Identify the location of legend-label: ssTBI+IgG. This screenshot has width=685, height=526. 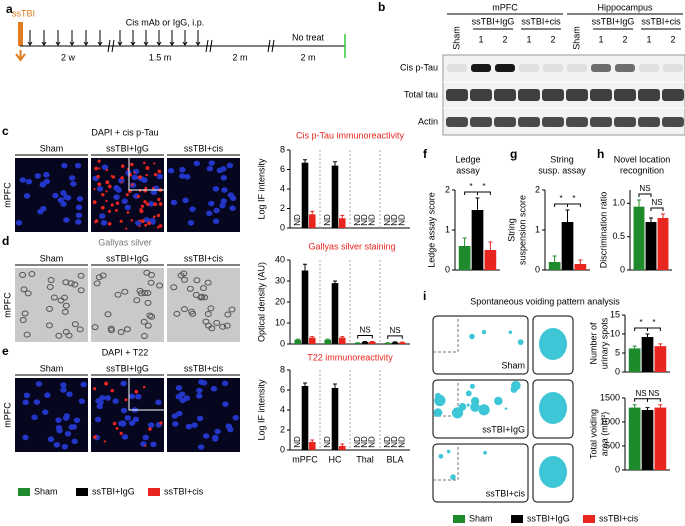
(113, 491).